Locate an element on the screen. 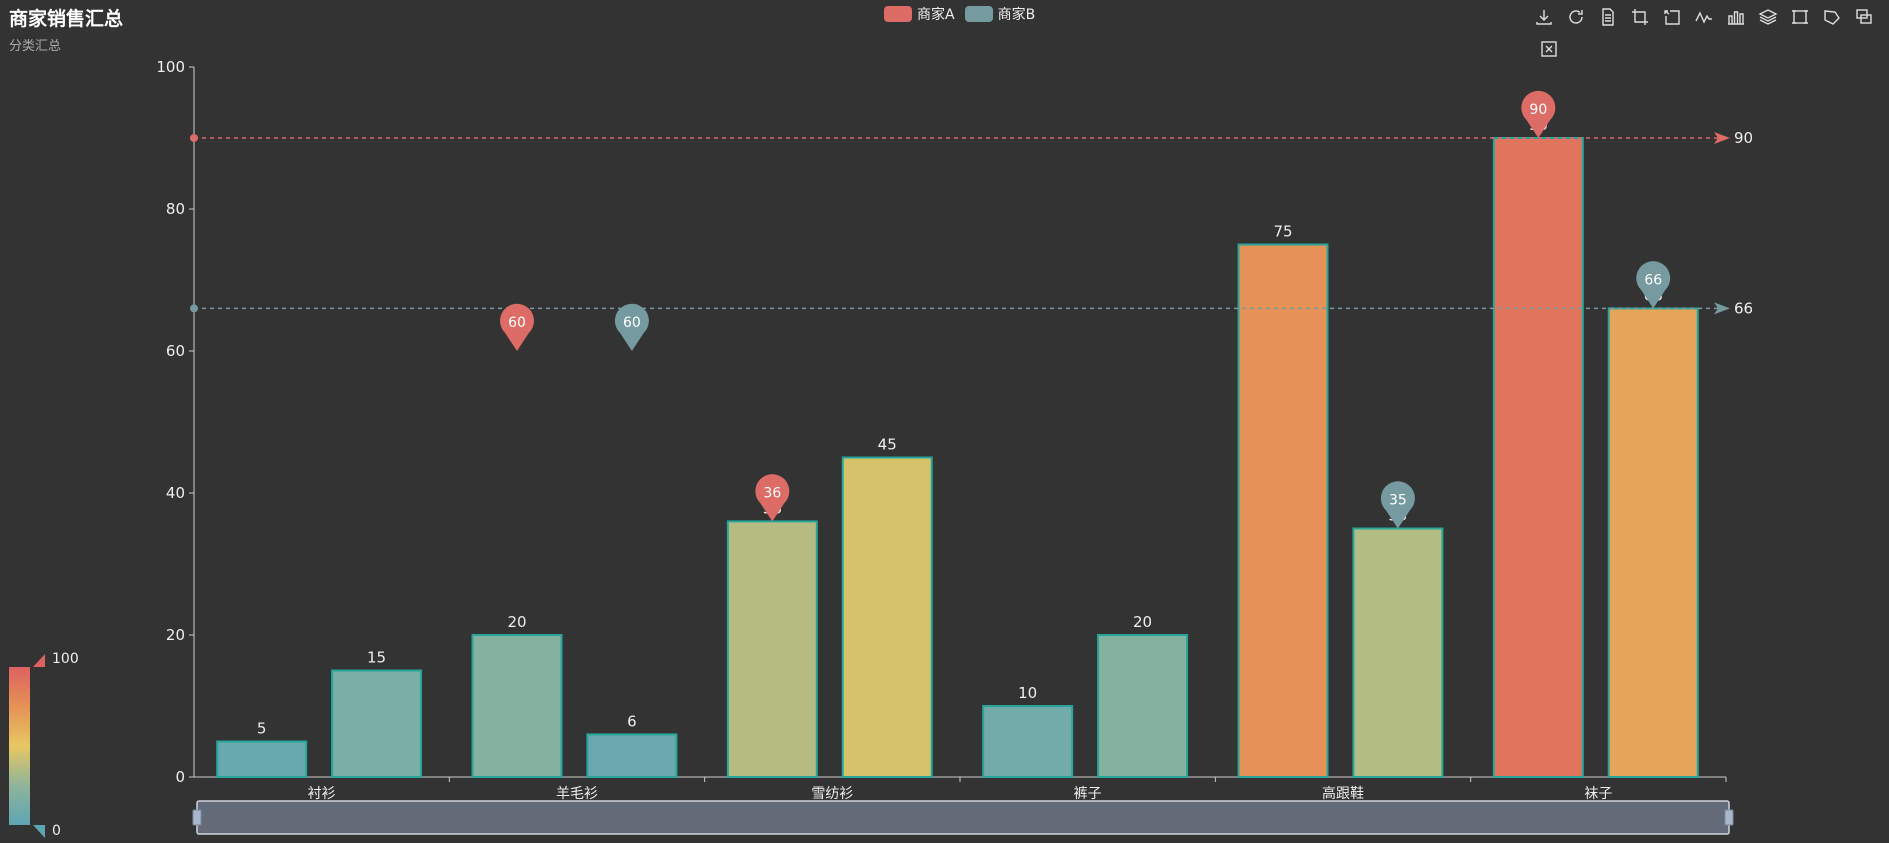  stack-icon is located at coordinates (1768, 17).